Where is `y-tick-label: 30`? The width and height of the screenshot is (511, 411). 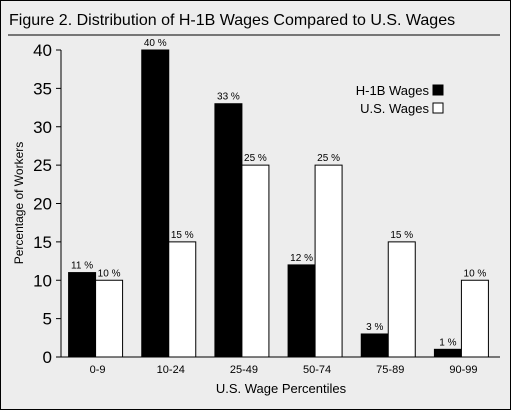
y-tick-label: 30 is located at coordinates (42, 127).